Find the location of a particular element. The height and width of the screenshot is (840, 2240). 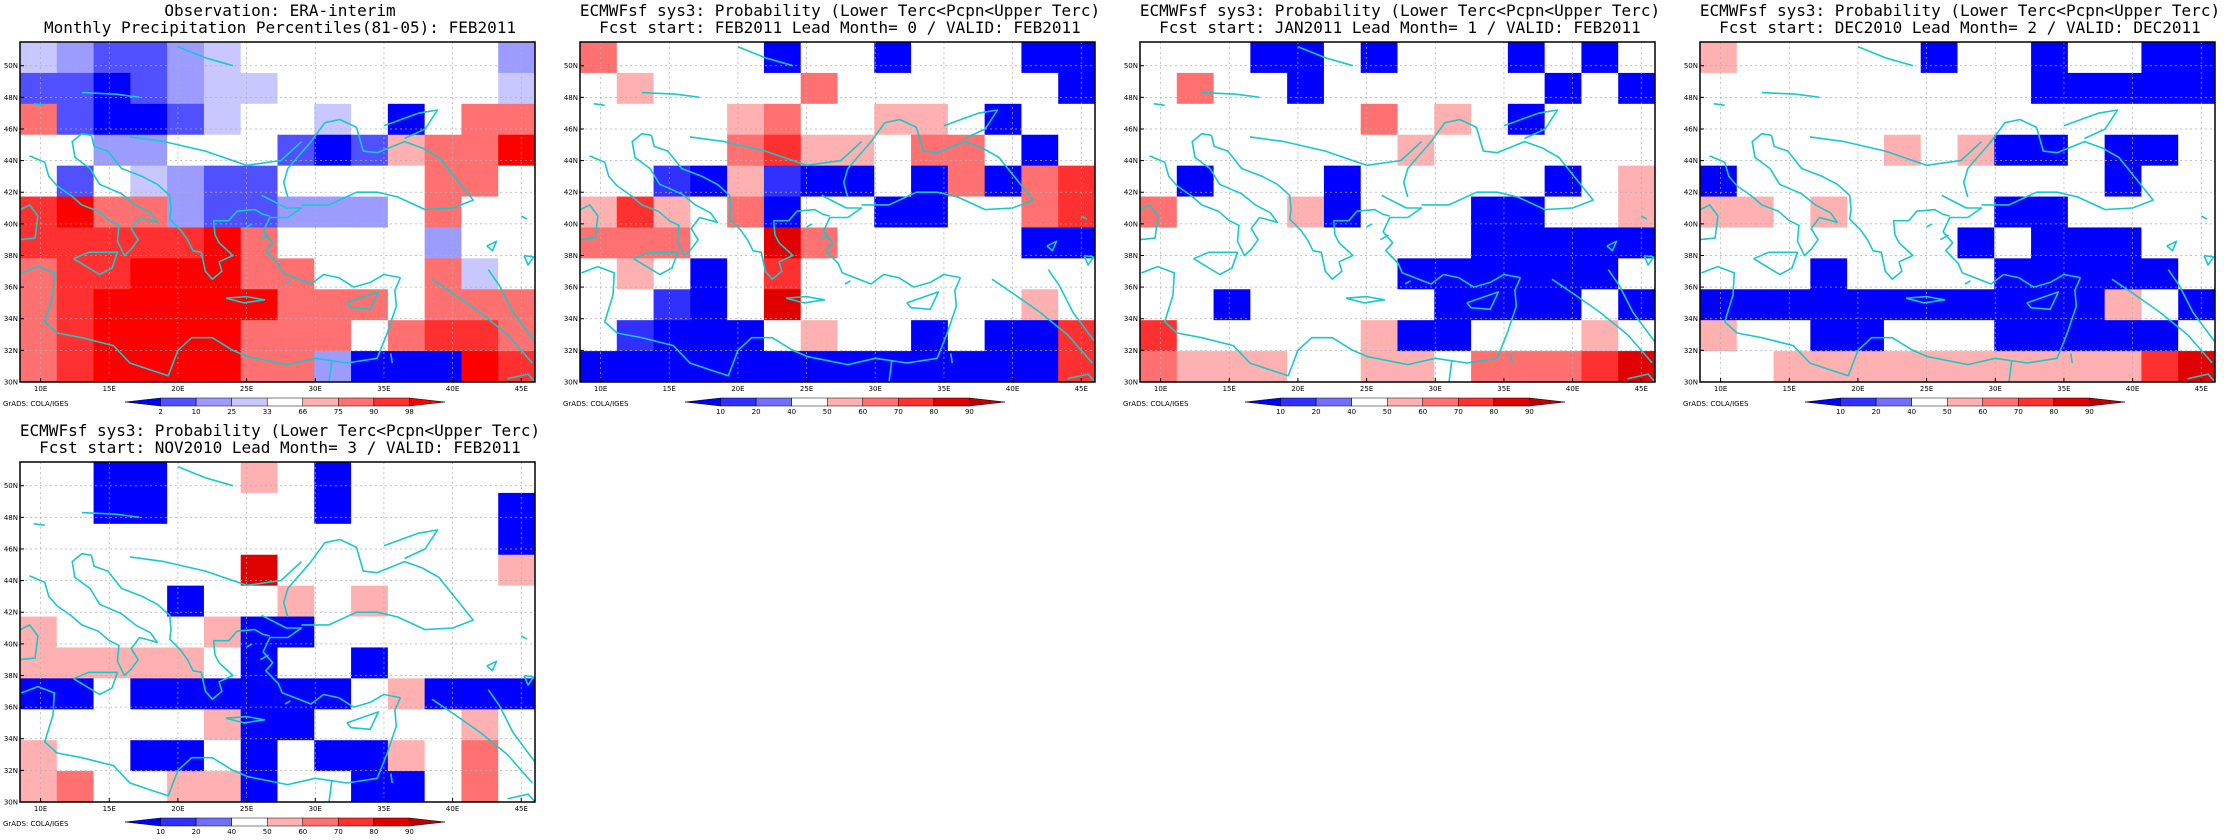

lon-label: 40E is located at coordinates (1572, 389).